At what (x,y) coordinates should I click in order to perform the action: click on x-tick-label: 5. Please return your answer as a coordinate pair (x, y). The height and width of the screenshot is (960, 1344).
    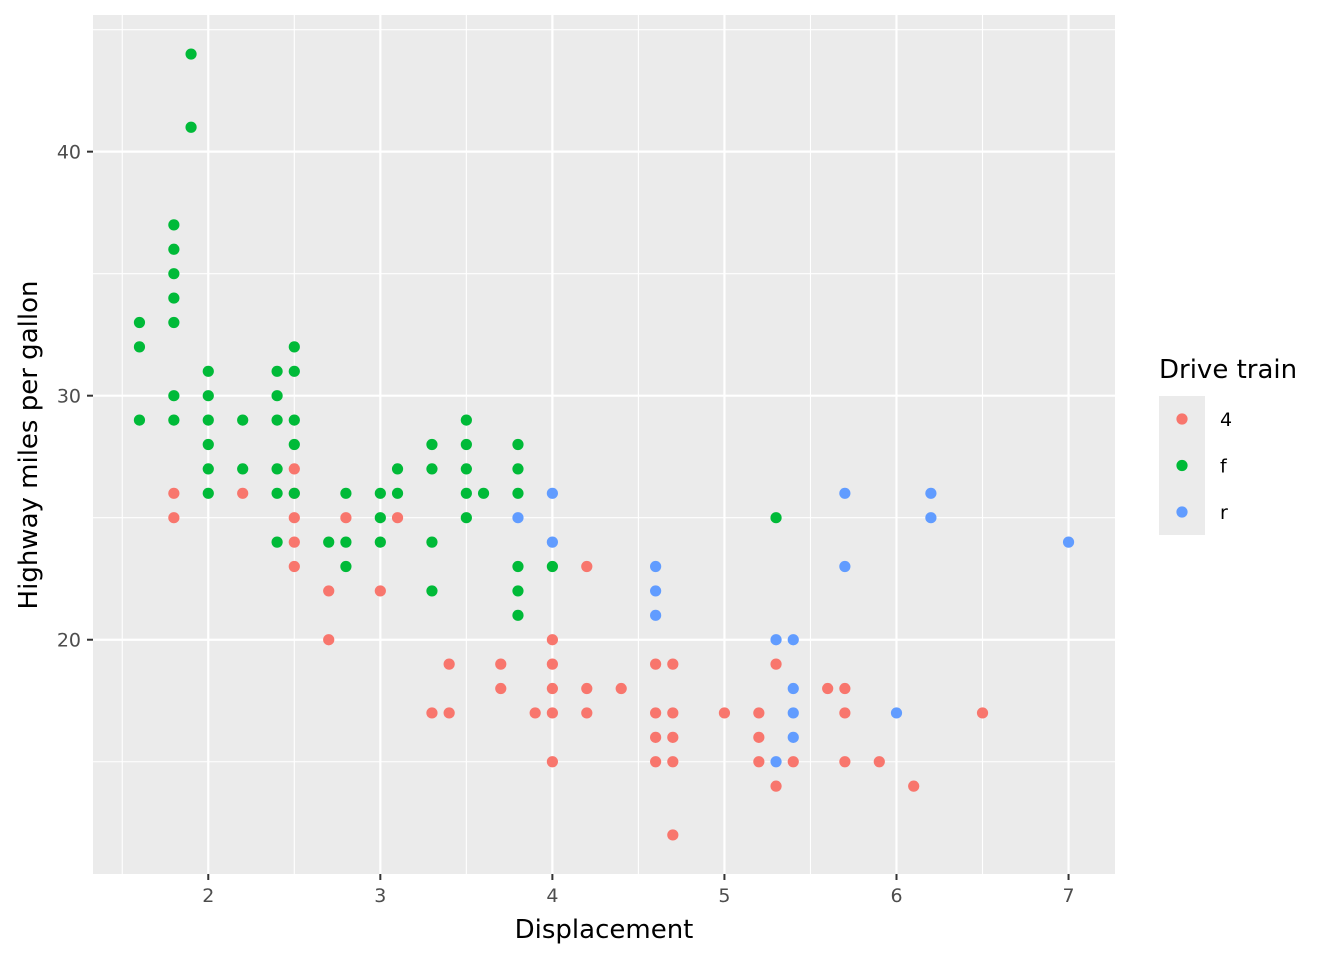
    Looking at the image, I should click on (724, 896).